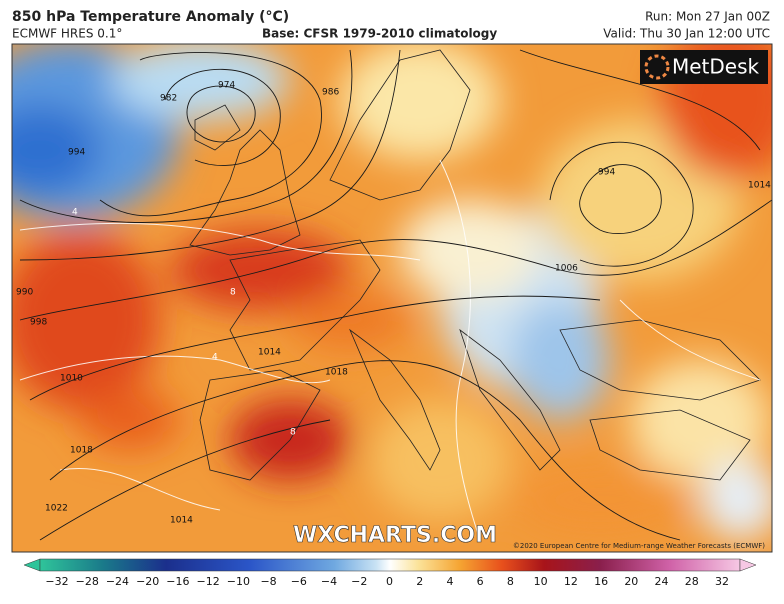  I want to click on title: 850 hPa Temperature Anomaly (°C), so click(150, 17).